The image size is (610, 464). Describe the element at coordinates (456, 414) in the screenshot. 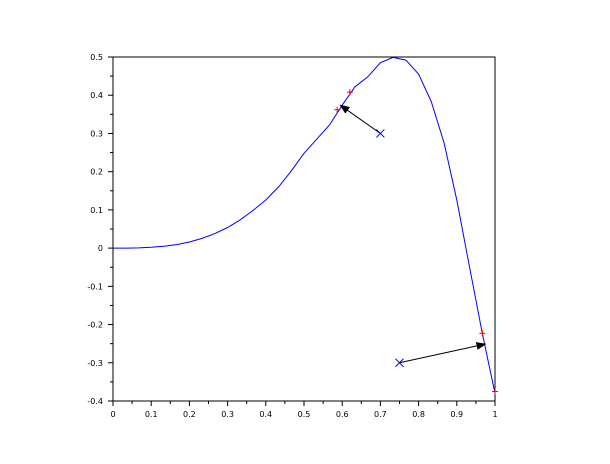

I see `x-tick-label: 0.9` at that location.